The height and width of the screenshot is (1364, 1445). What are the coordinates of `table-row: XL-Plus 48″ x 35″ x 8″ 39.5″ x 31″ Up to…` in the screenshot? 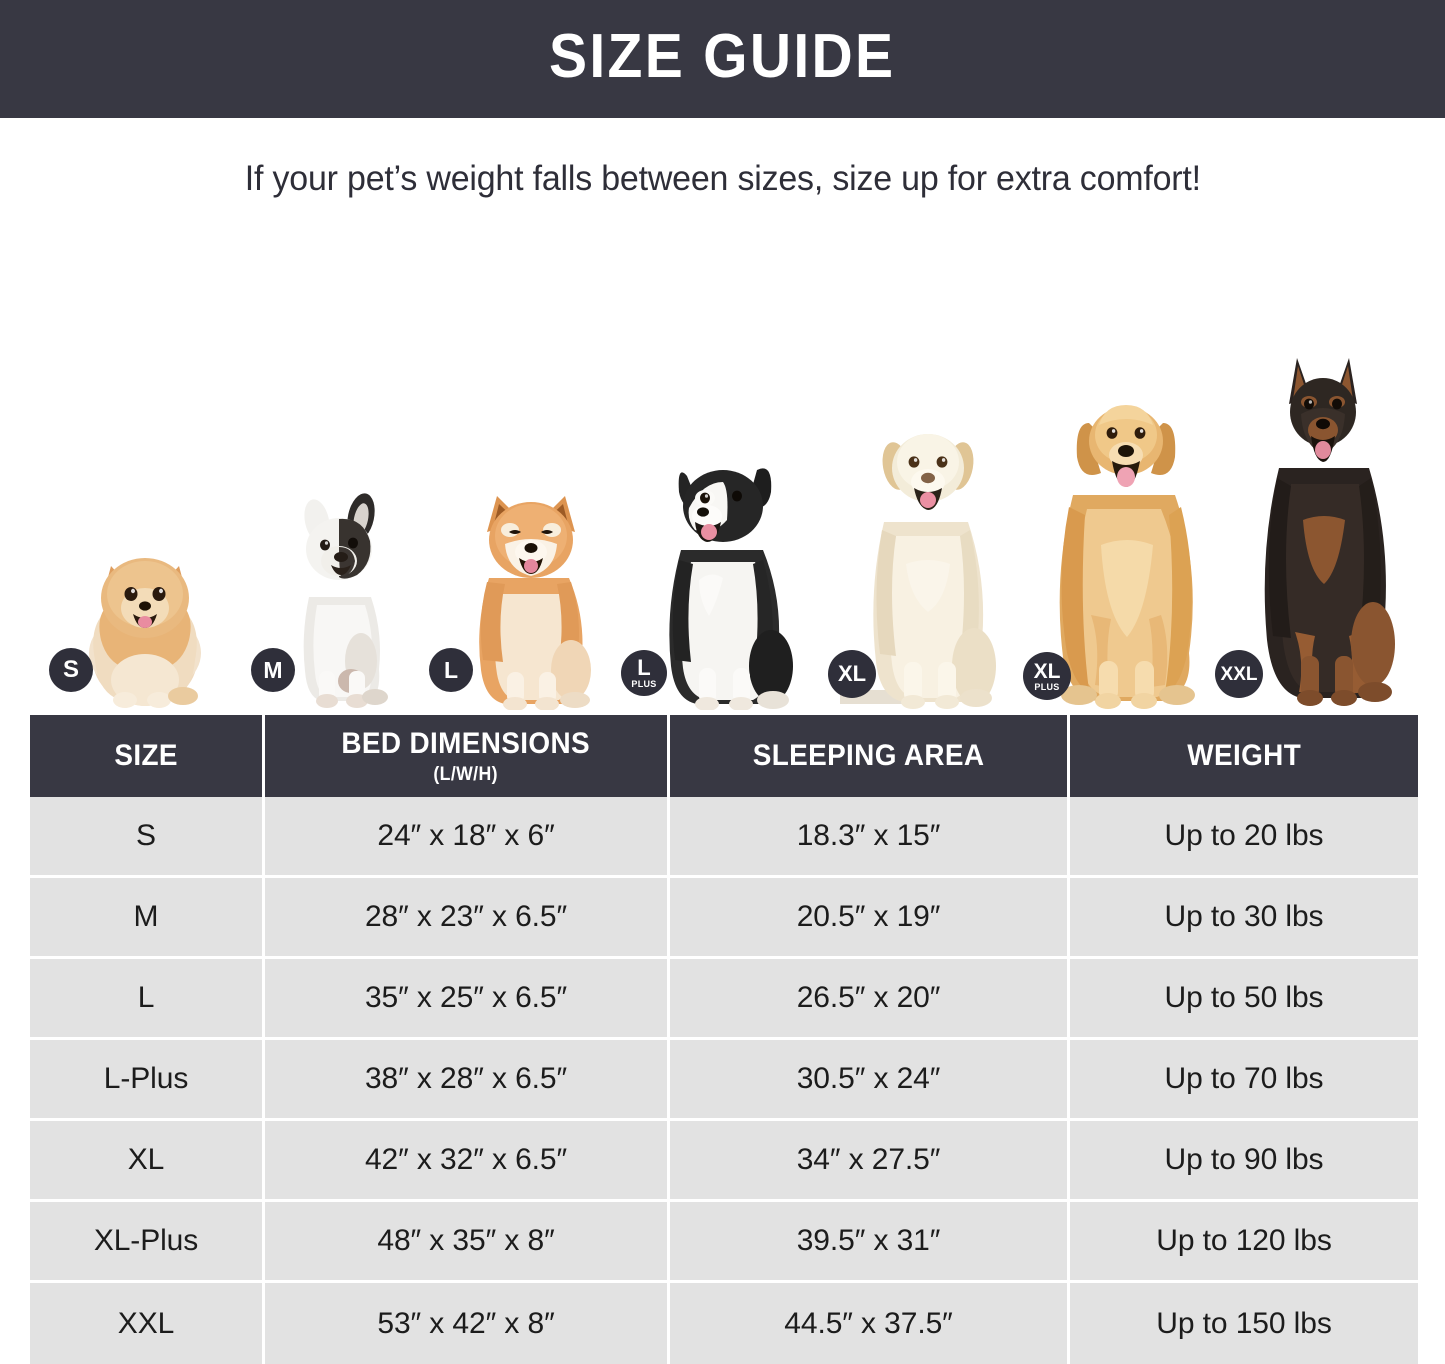 It's located at (724, 1242).